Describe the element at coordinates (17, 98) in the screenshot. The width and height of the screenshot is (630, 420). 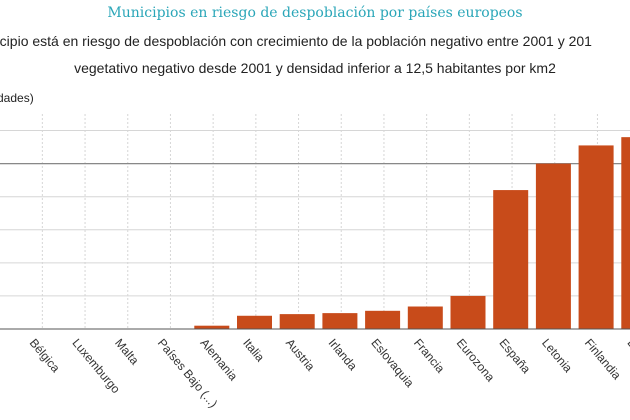
I see `y-axis-label: dades)` at that location.